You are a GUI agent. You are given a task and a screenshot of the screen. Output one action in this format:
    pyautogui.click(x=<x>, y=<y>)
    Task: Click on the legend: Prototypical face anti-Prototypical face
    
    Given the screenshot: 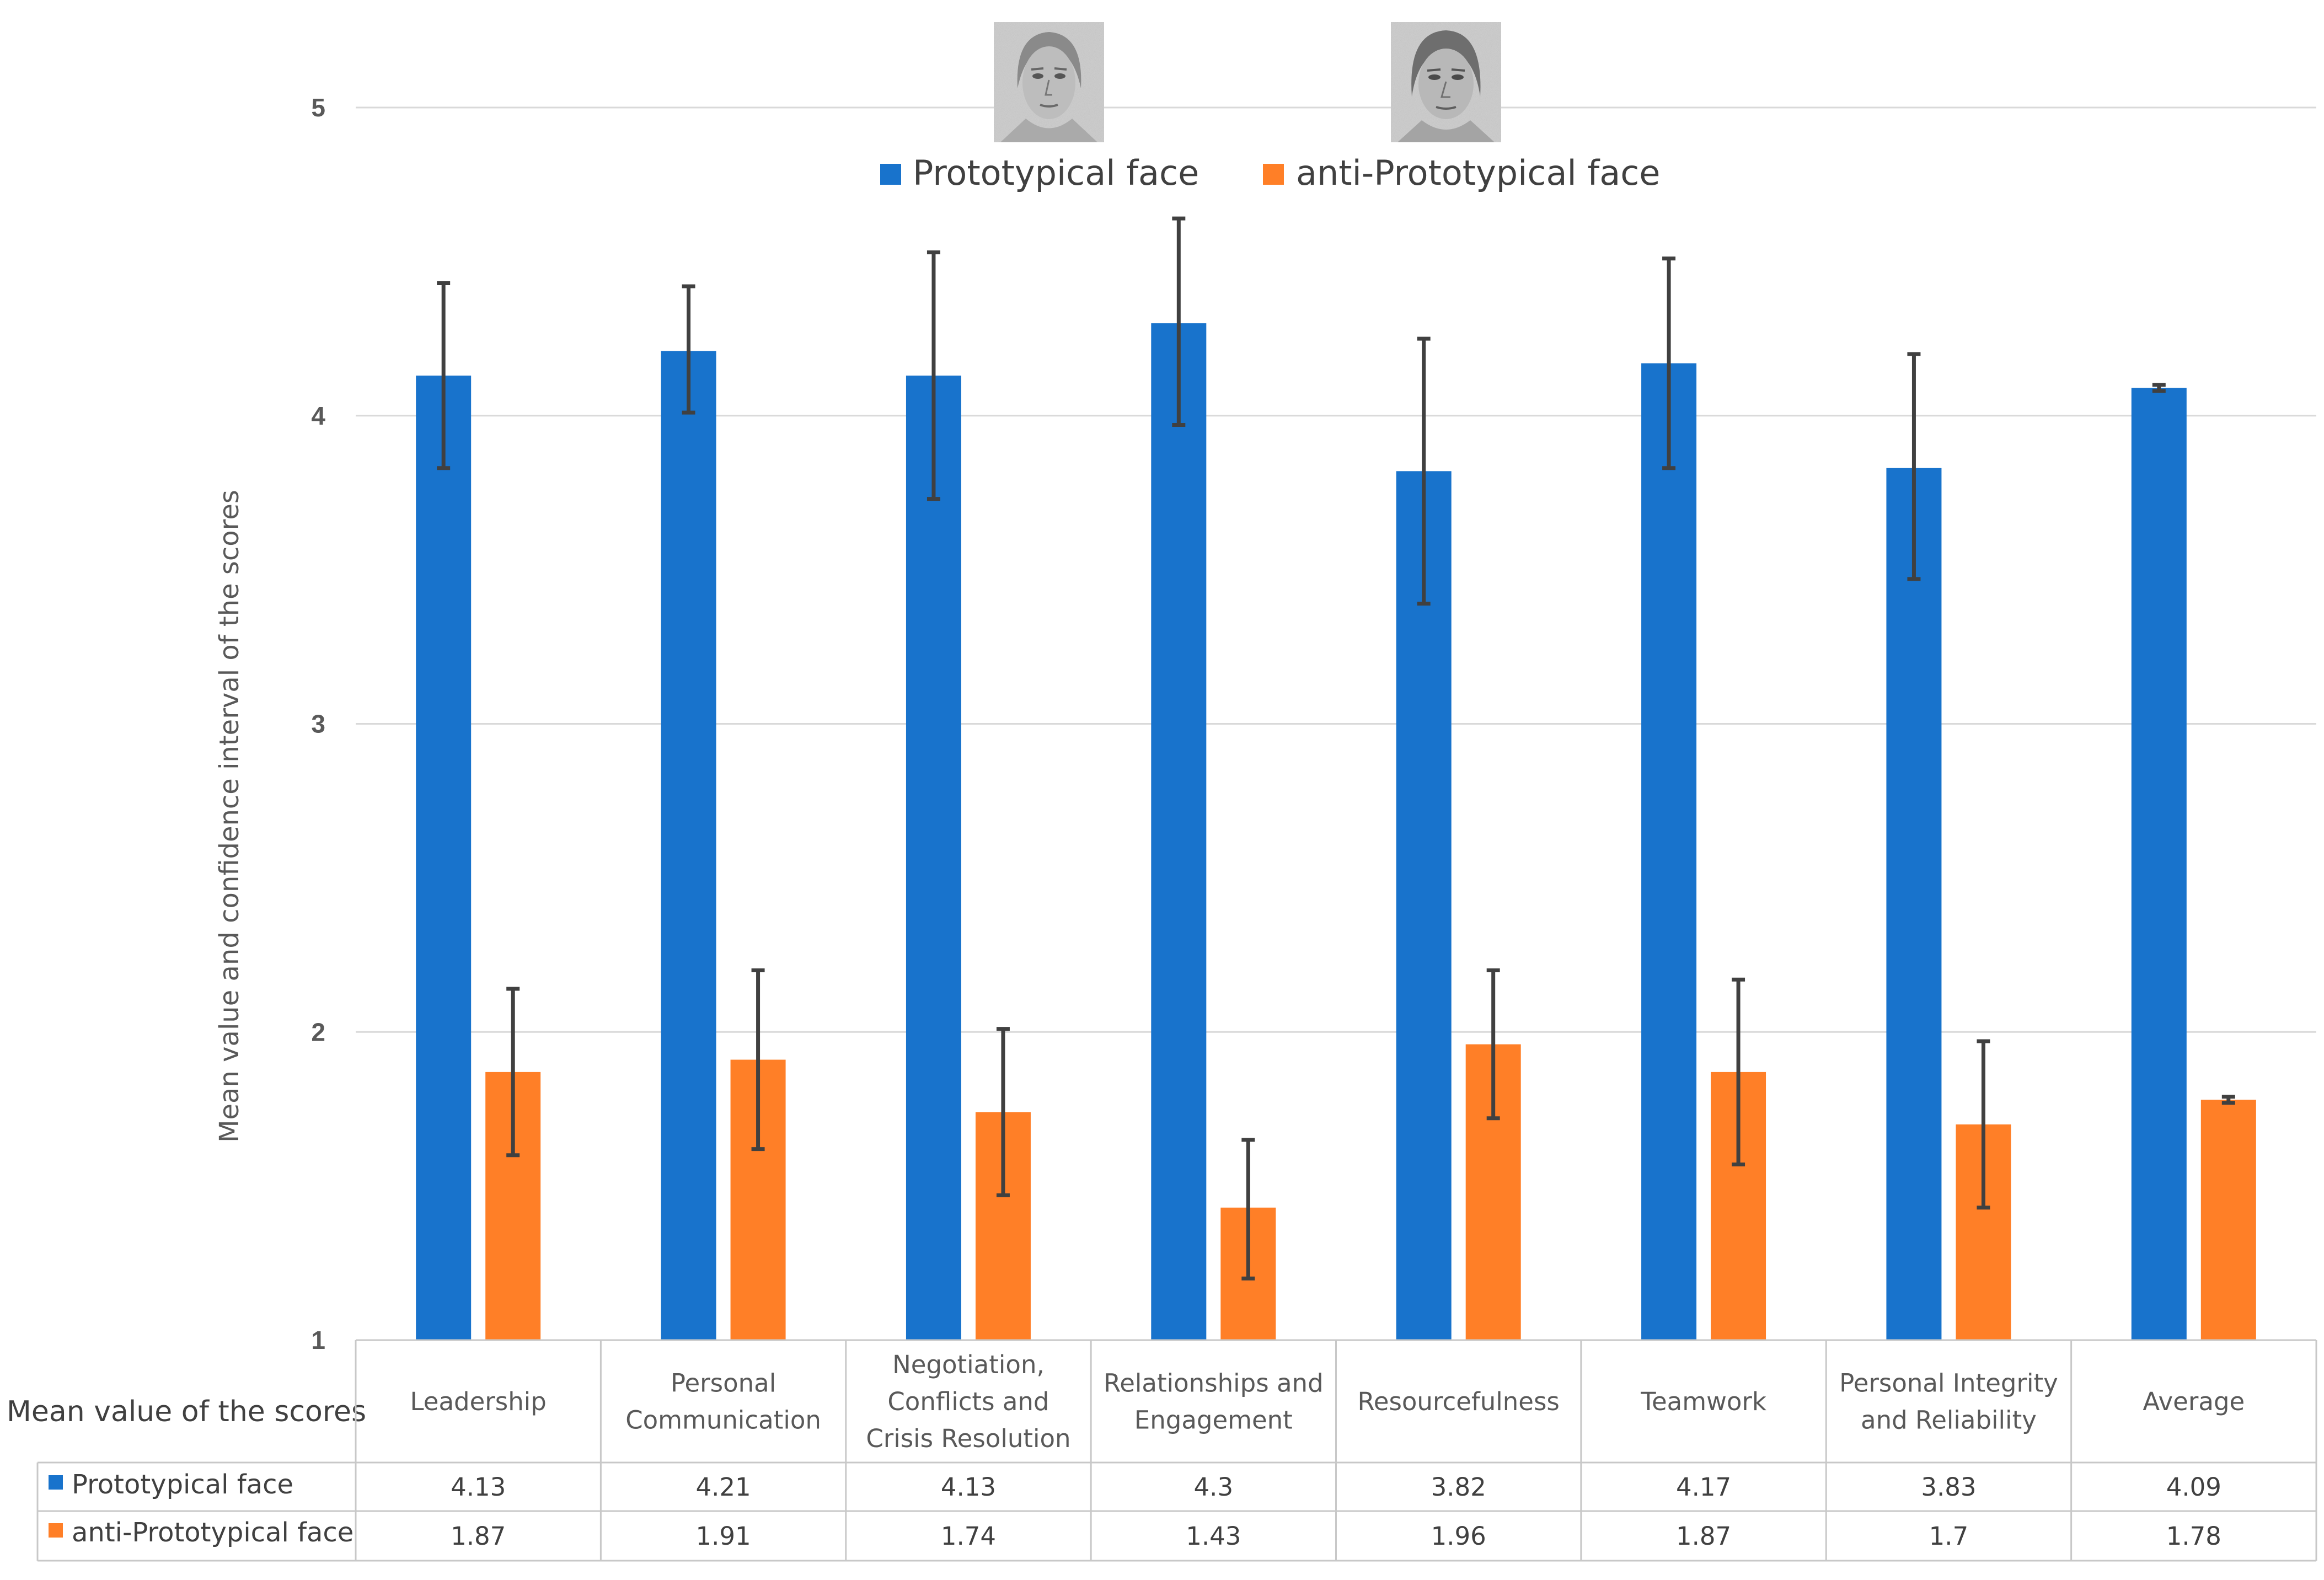 What is the action you would take?
    pyautogui.click(x=1270, y=173)
    